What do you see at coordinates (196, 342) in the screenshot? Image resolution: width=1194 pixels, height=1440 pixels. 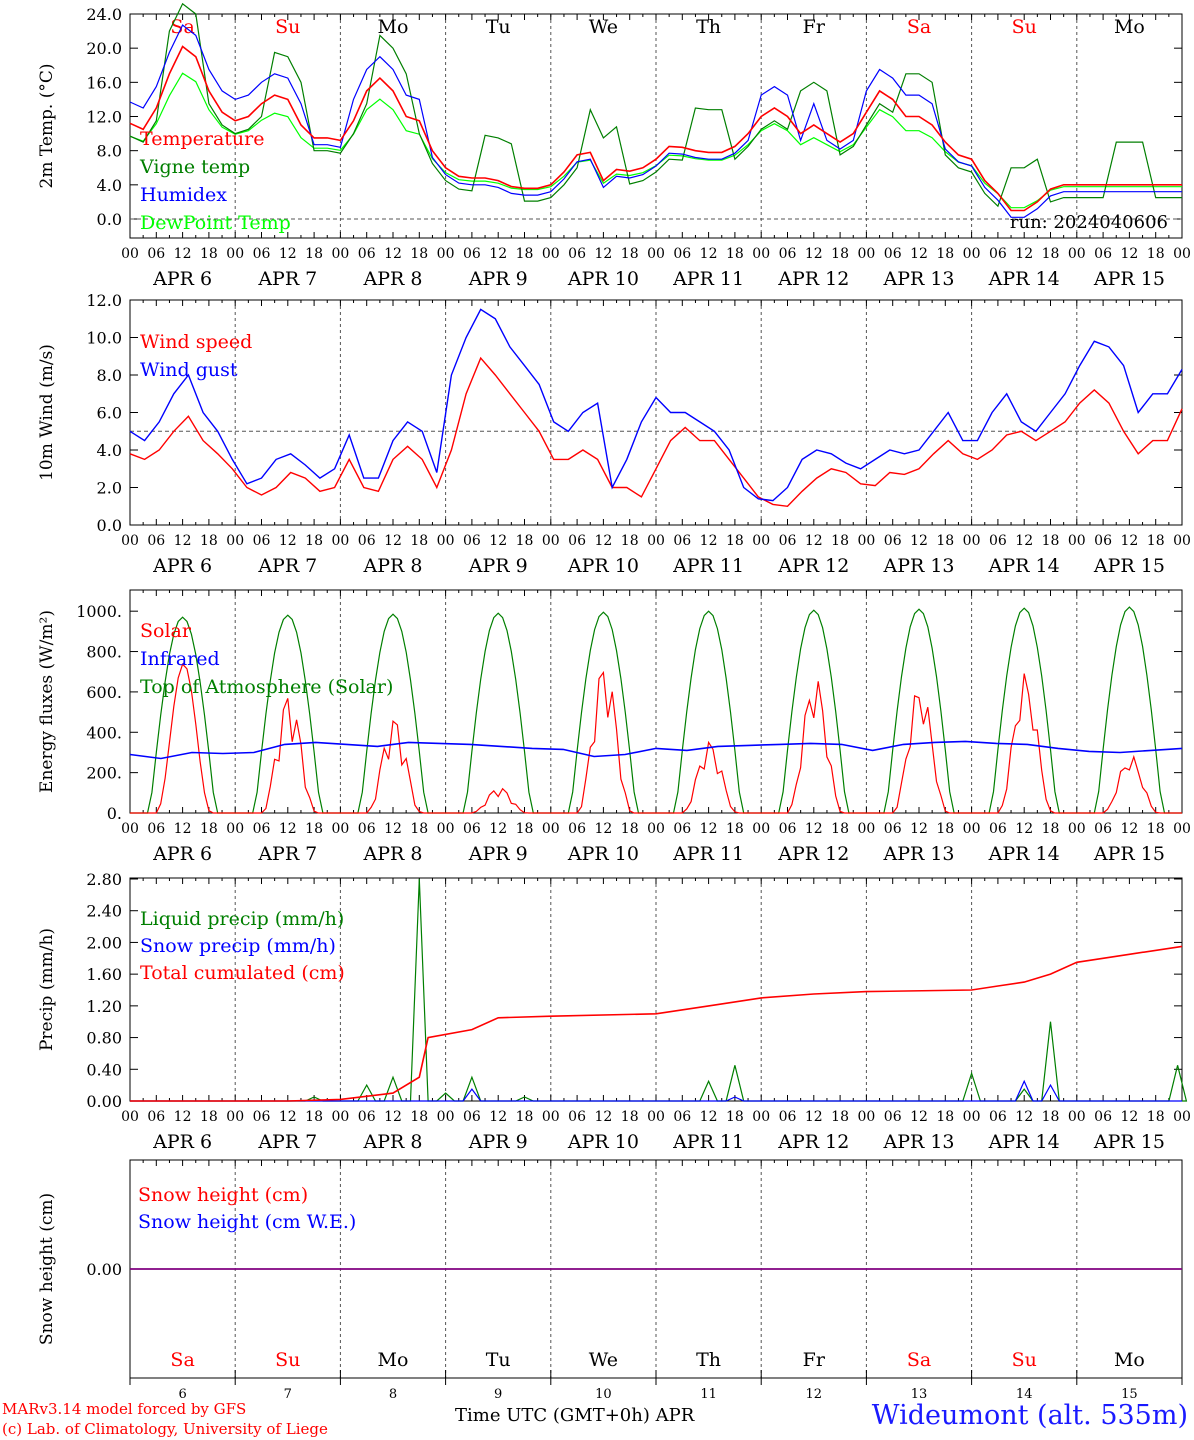 I see `legend-panel2-item: Wind speed` at bounding box center [196, 342].